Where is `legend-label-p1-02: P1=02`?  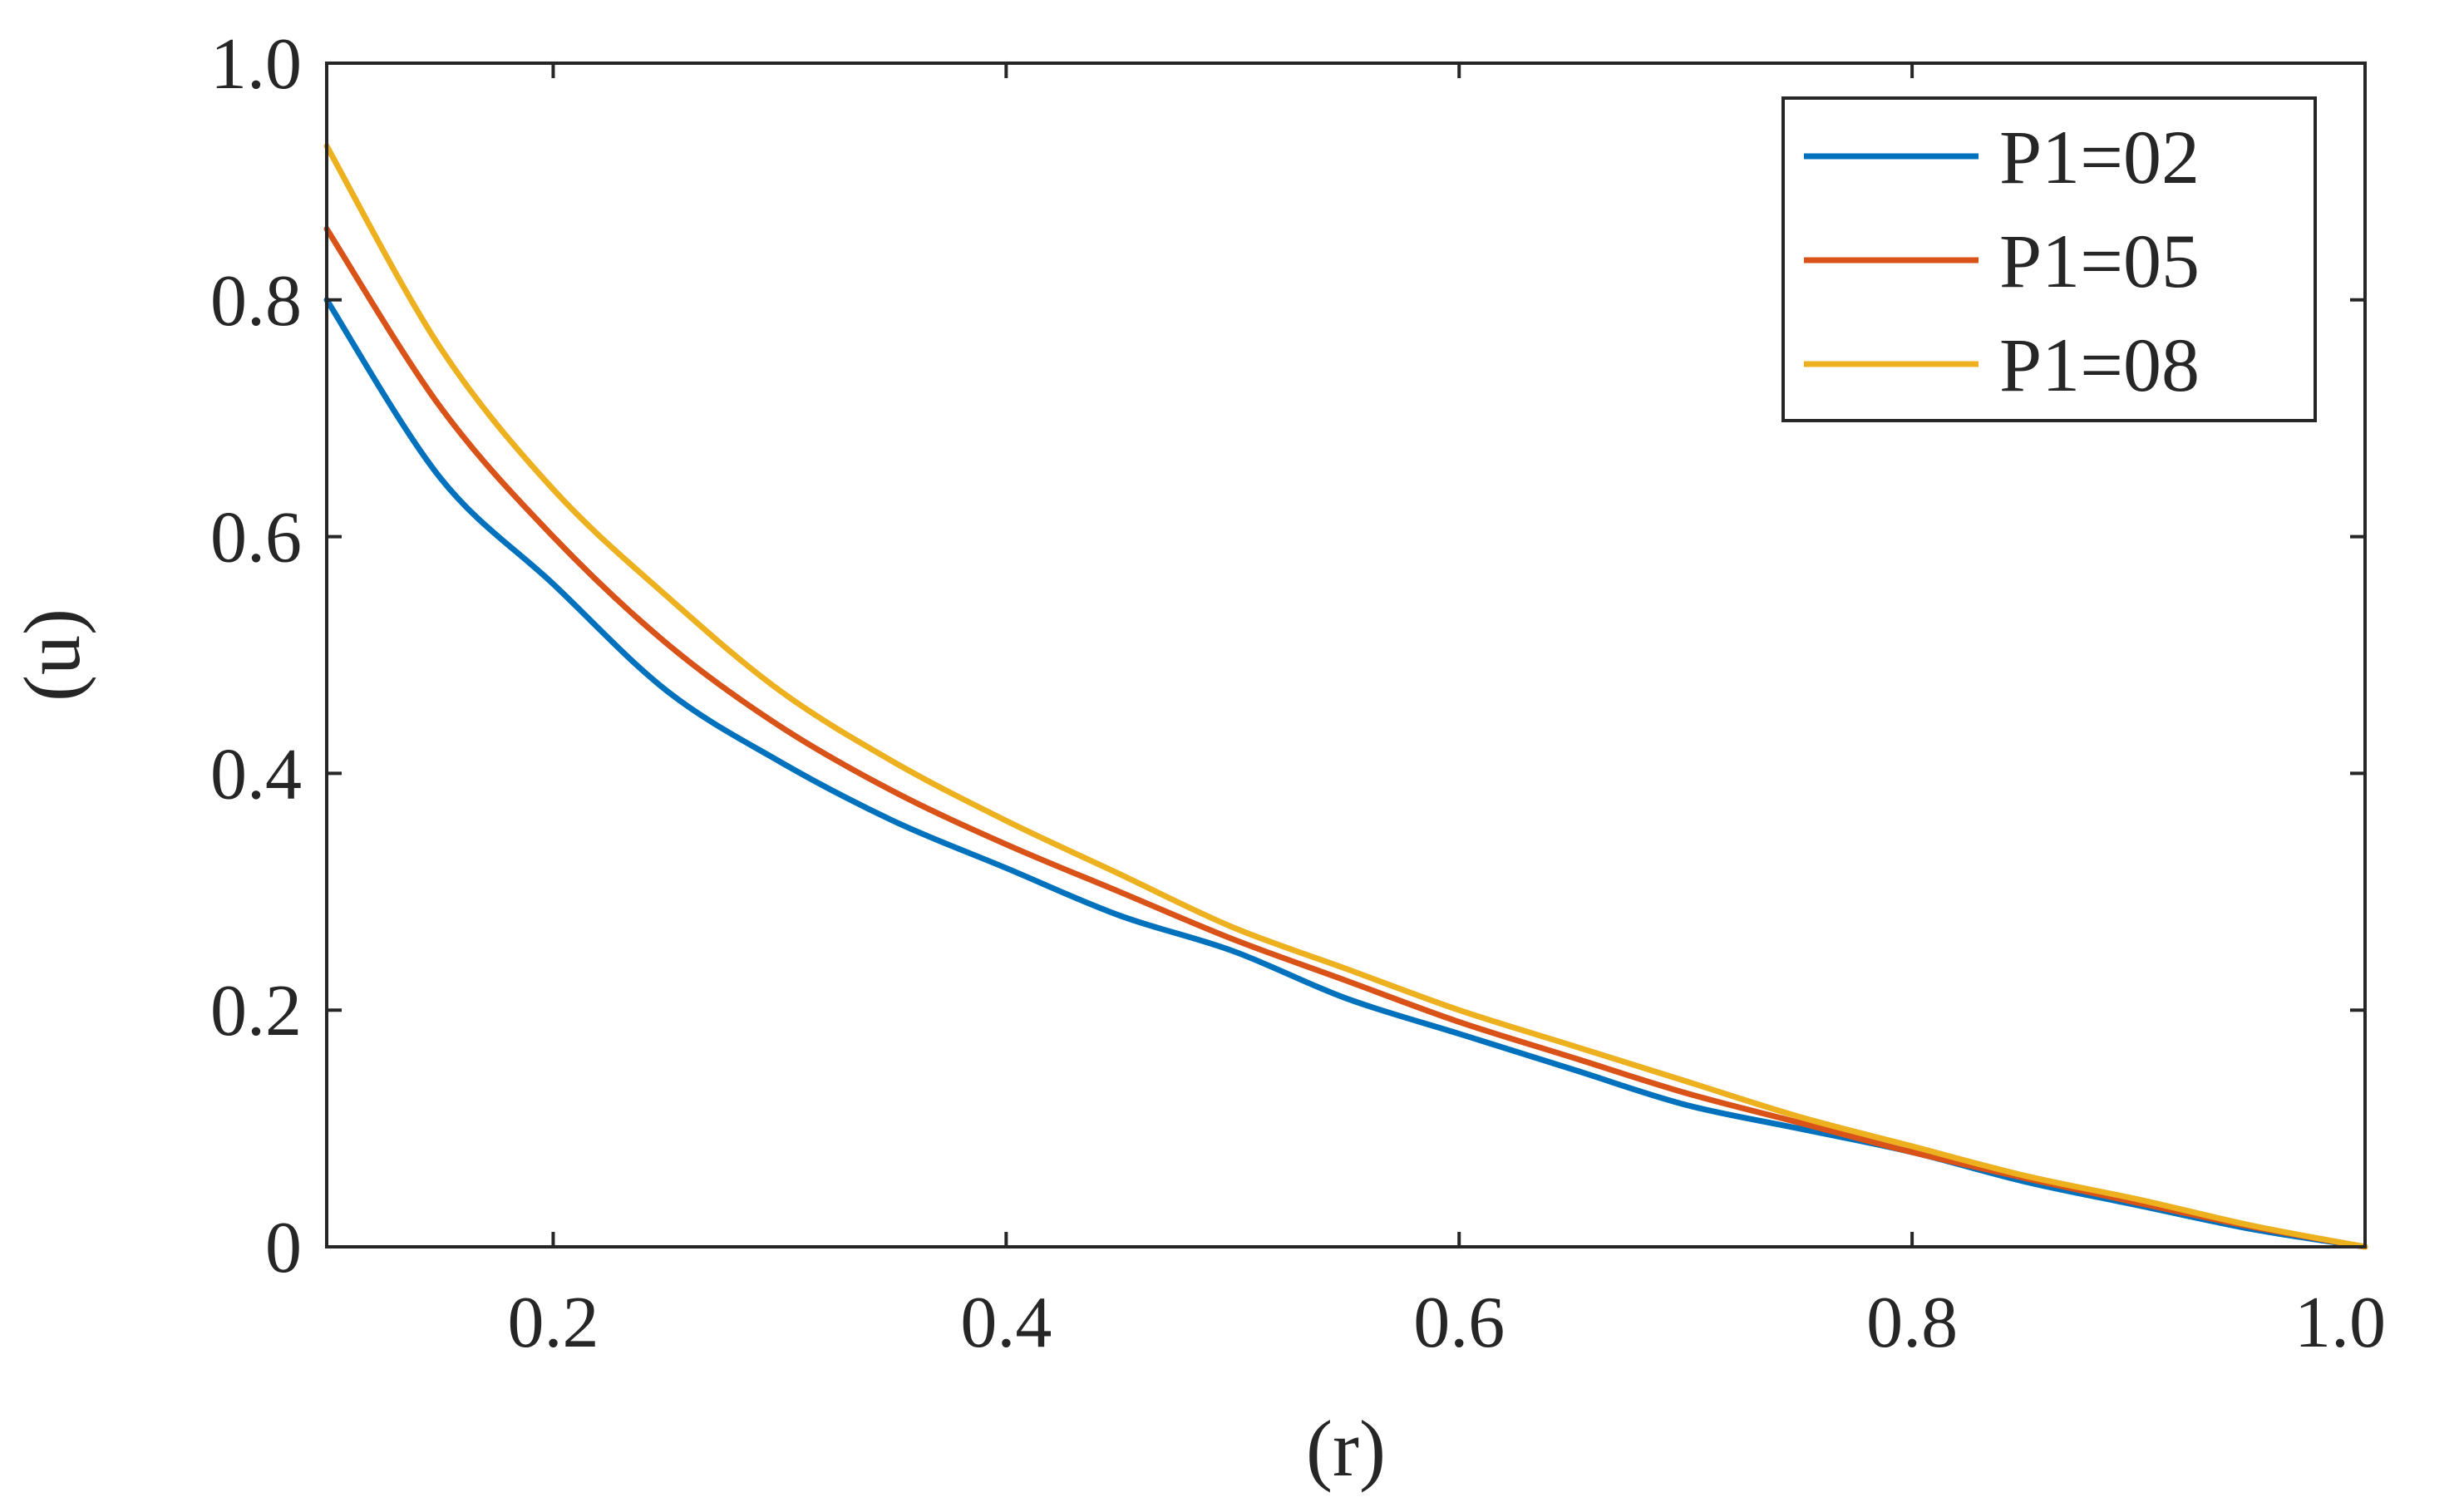 legend-label-p1-02: P1=02 is located at coordinates (2099, 157).